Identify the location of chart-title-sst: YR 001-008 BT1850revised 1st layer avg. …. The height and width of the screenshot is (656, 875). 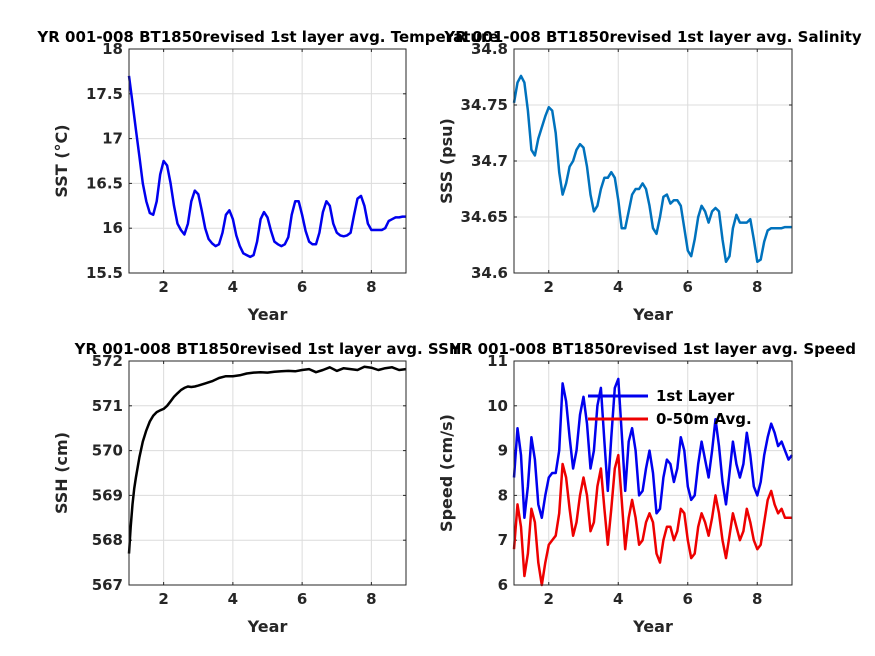
(267, 37).